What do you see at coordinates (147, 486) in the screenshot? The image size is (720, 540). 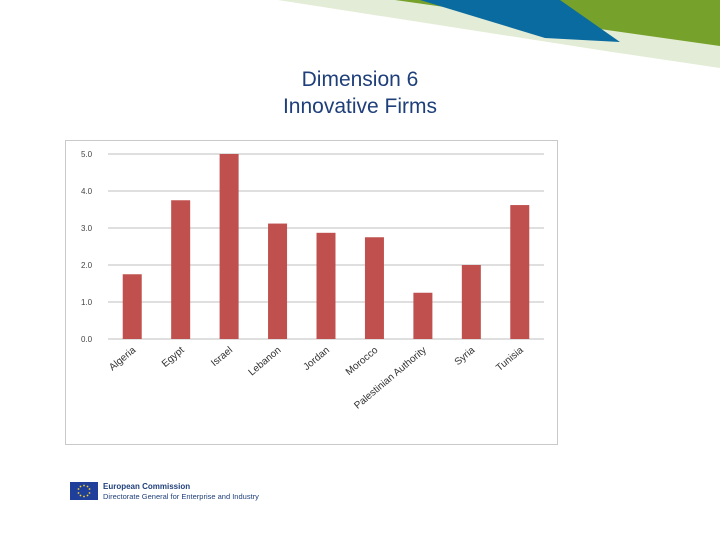 I see `footer-org: European Commission` at bounding box center [147, 486].